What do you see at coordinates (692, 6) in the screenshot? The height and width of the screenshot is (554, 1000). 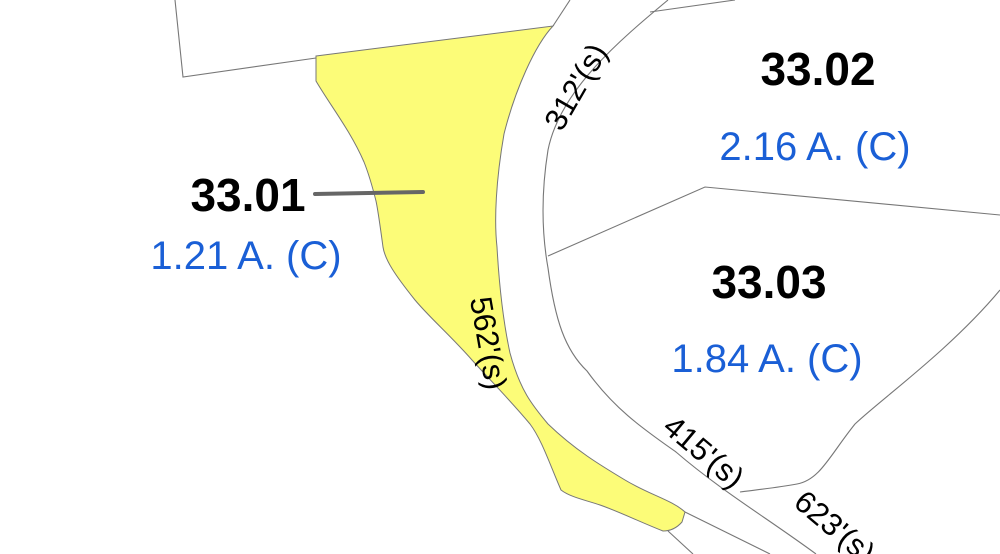 I see `parcel-boundary-top-right` at bounding box center [692, 6].